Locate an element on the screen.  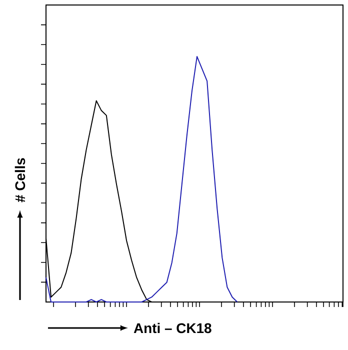
y-axis-title: # Cells is located at coordinates (20, 180).